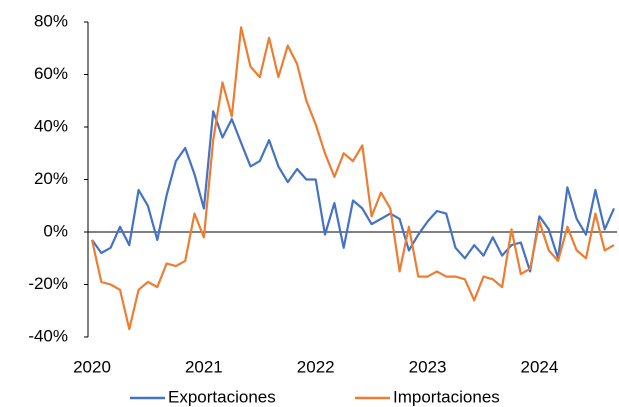 Image resolution: width=619 pixels, height=407 pixels. What do you see at coordinates (446, 396) in the screenshot?
I see `legend-label: Importaciones` at bounding box center [446, 396].